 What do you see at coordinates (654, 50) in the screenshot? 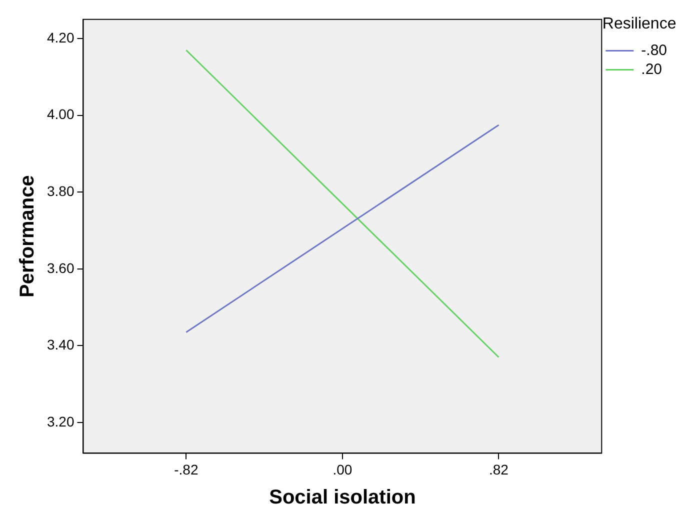
I see `legend-label: -.80` at bounding box center [654, 50].